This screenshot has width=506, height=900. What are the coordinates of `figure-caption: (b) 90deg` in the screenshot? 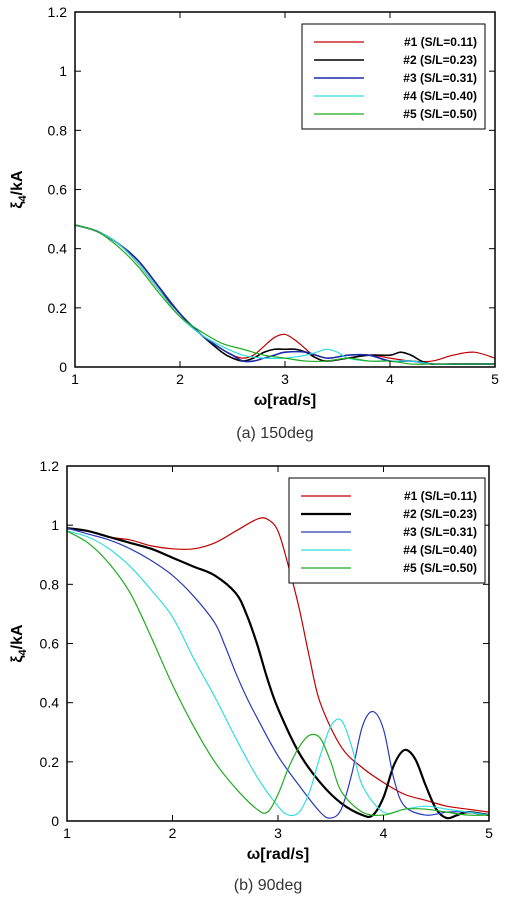 It's located at (268, 885).